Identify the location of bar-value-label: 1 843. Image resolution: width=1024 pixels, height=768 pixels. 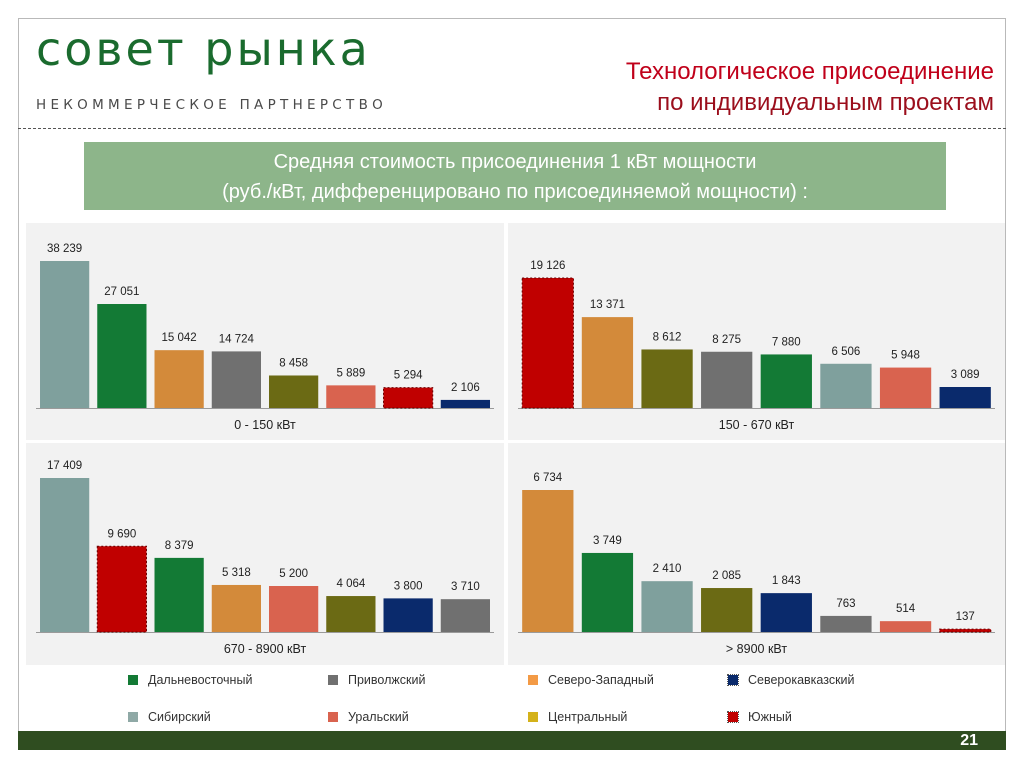
(786, 581).